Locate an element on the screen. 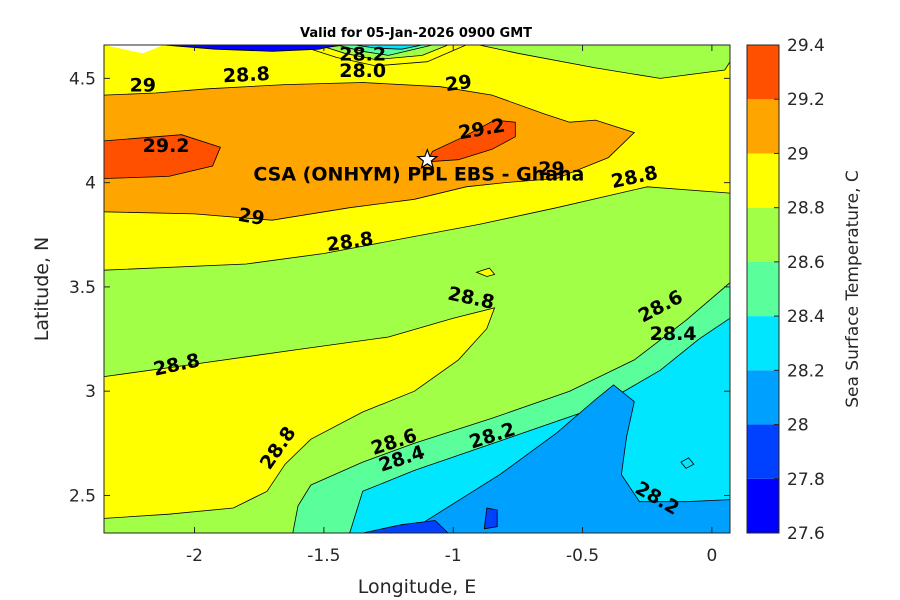 This screenshot has height=600, width=900. y-axis-label: Latitude, N is located at coordinates (42, 289).